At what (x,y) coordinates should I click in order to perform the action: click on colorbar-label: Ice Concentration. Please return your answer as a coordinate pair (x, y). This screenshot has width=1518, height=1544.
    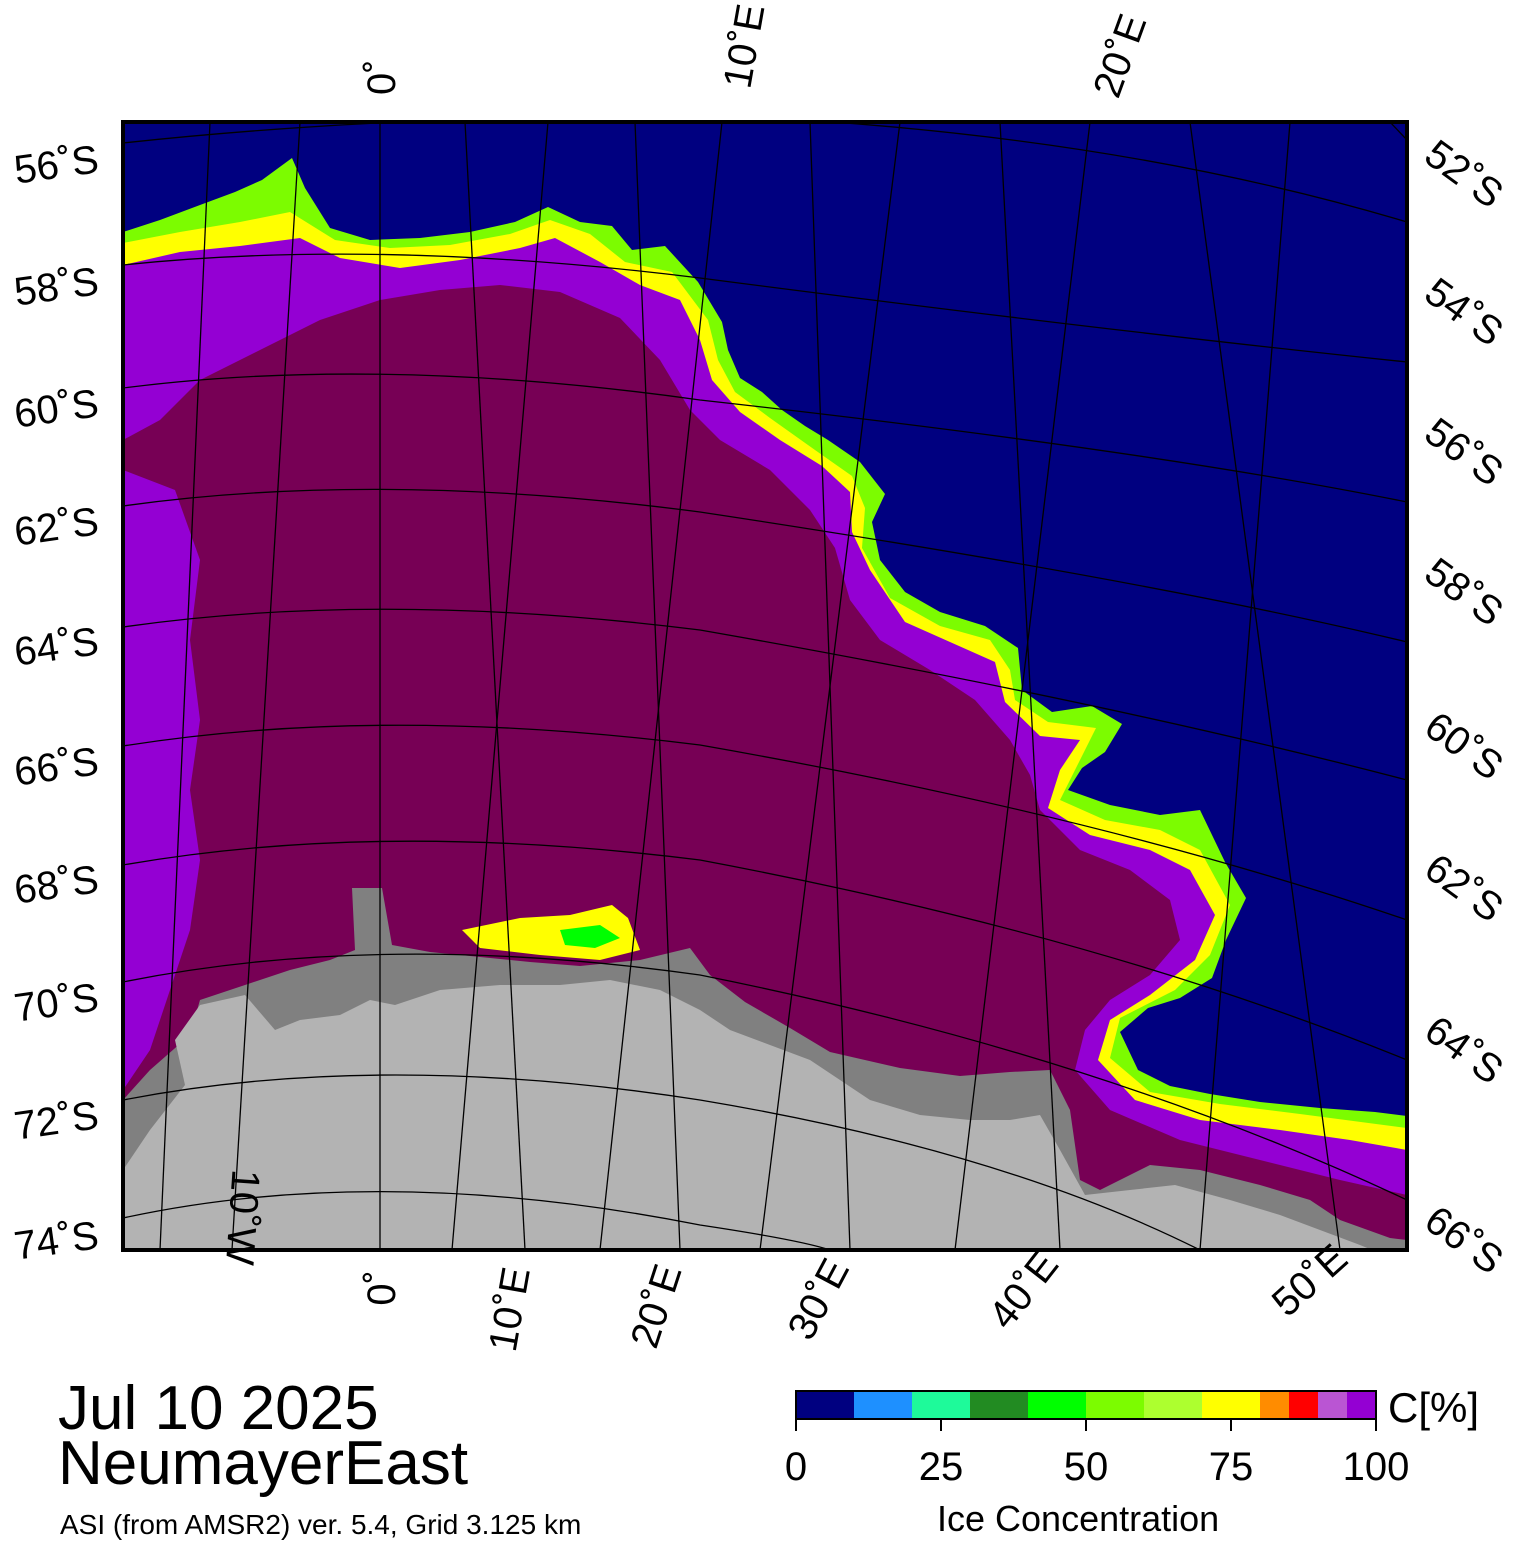
    Looking at the image, I should click on (1078, 1518).